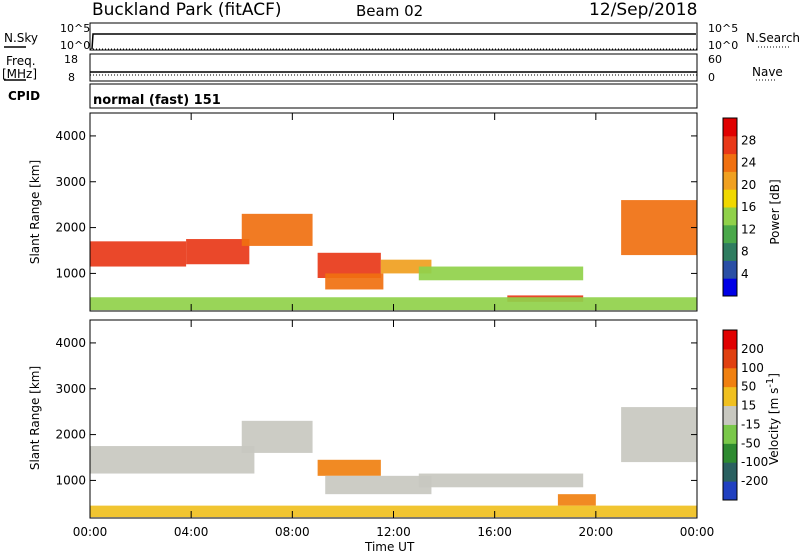  I want to click on velocity-ytick-label: 4000, so click(70, 343).